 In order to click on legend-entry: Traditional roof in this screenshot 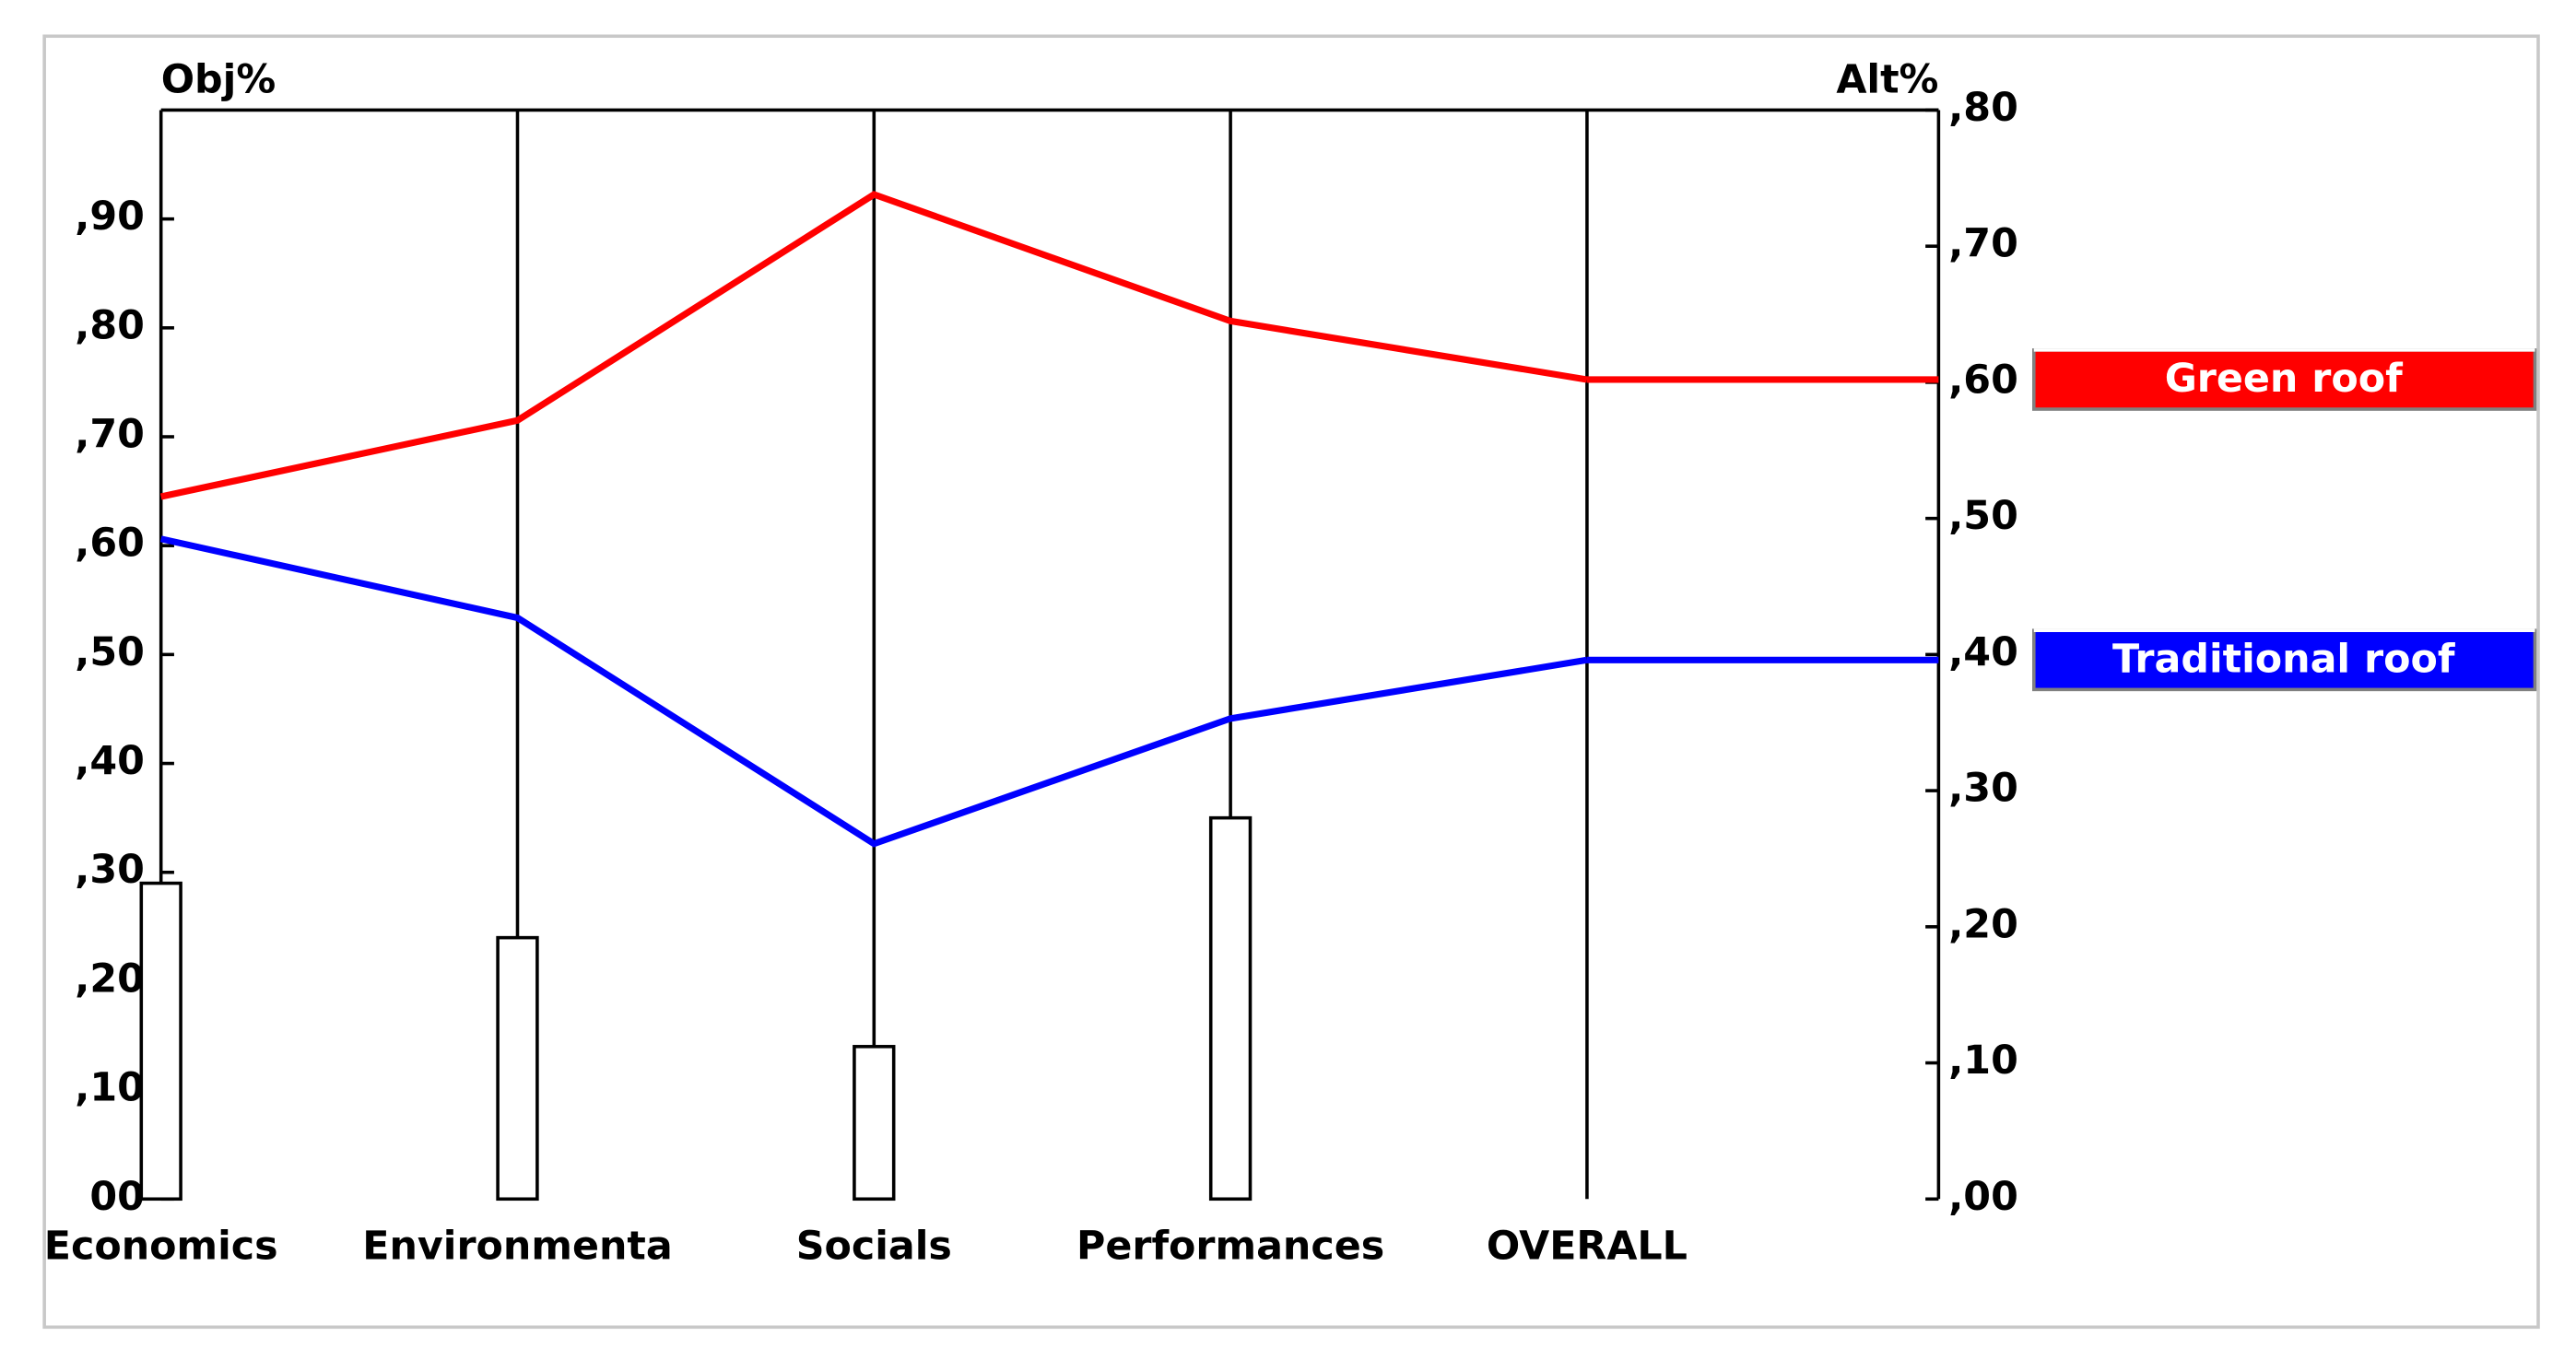, I will do `click(2284, 660)`.